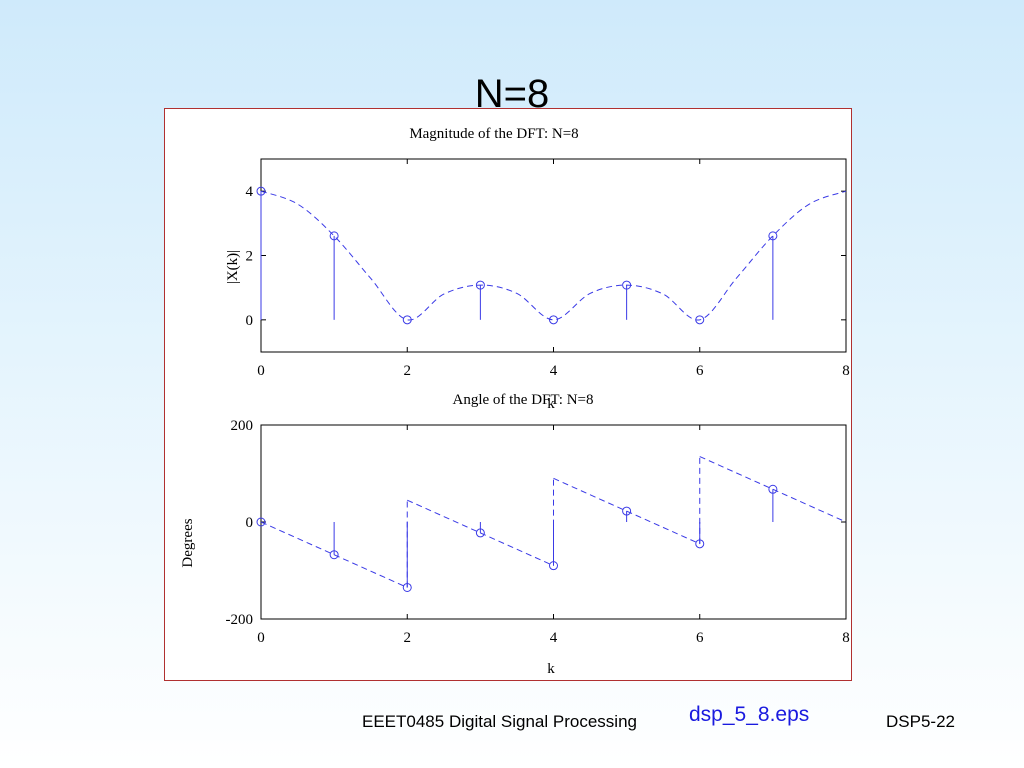  I want to click on magnitude-xtick-label: 0, so click(261, 371).